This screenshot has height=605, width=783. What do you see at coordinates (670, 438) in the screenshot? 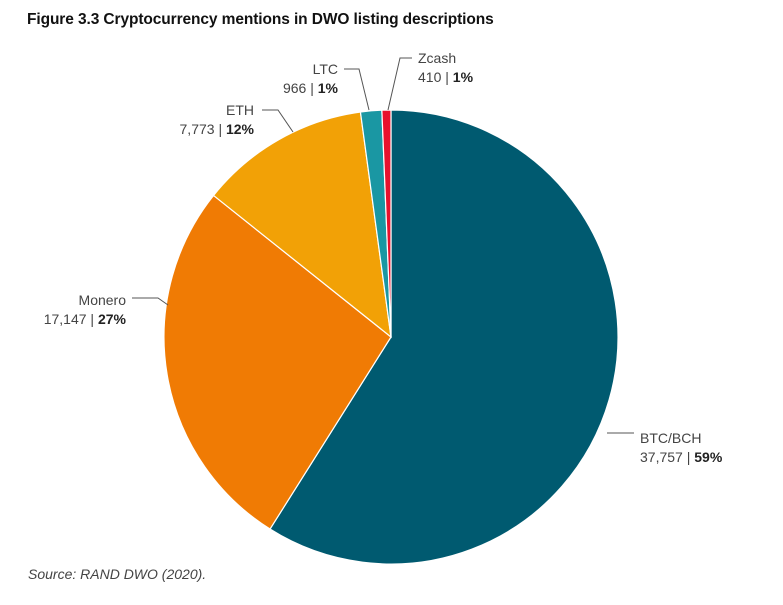
I see `slice-label-name-btc-bch: BTC/BCH` at bounding box center [670, 438].